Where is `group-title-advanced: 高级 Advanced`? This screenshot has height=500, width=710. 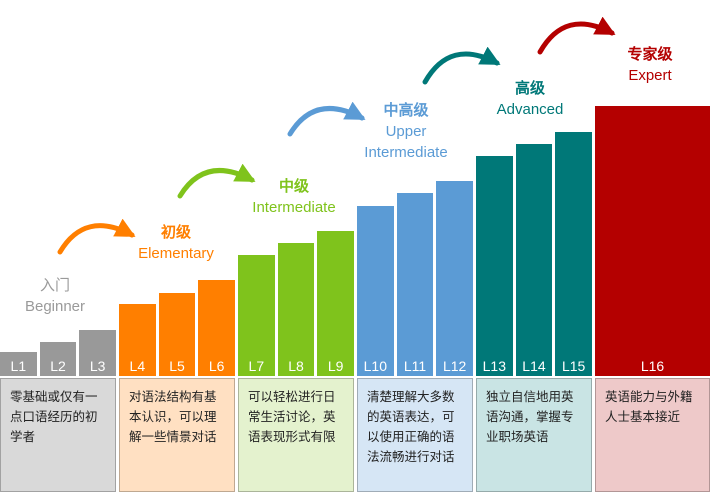
group-title-advanced: 高级 Advanced is located at coordinates (530, 99).